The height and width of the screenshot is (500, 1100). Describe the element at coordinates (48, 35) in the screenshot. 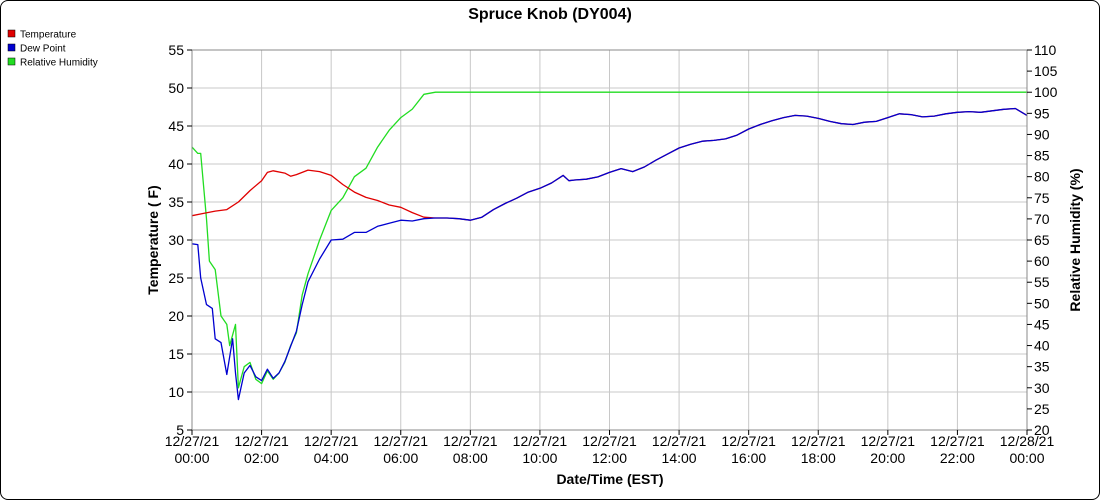

I see `legend-label-temperature: Temperature` at that location.